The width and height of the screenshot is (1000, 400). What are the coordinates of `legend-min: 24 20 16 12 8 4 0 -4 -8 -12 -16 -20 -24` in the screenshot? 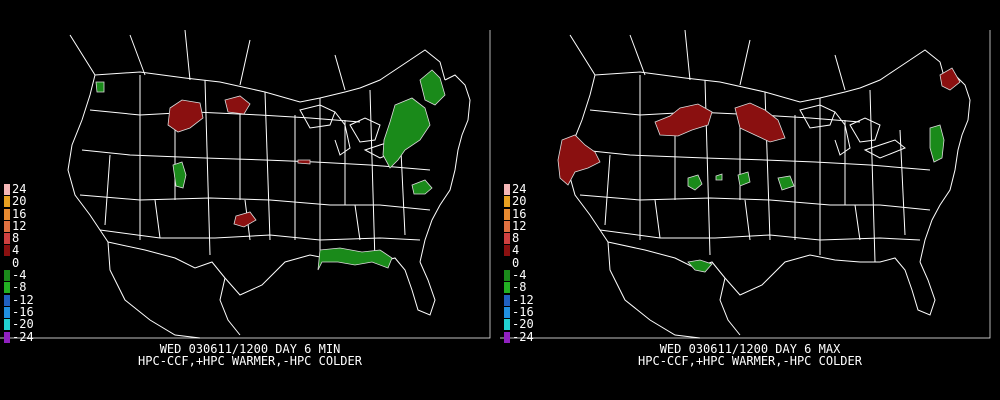 It's located at (22, 263).